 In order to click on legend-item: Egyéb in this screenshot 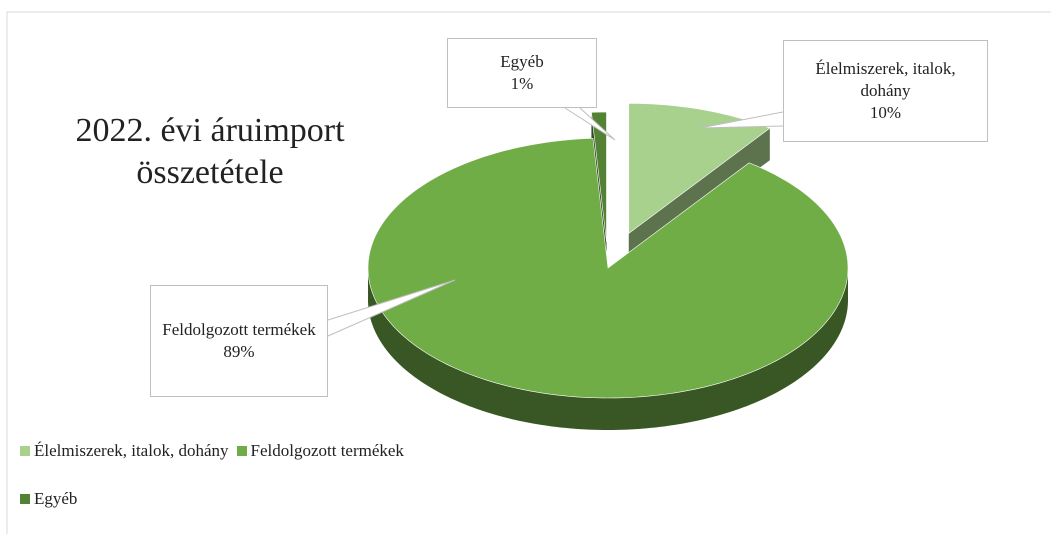, I will do `click(48, 499)`.